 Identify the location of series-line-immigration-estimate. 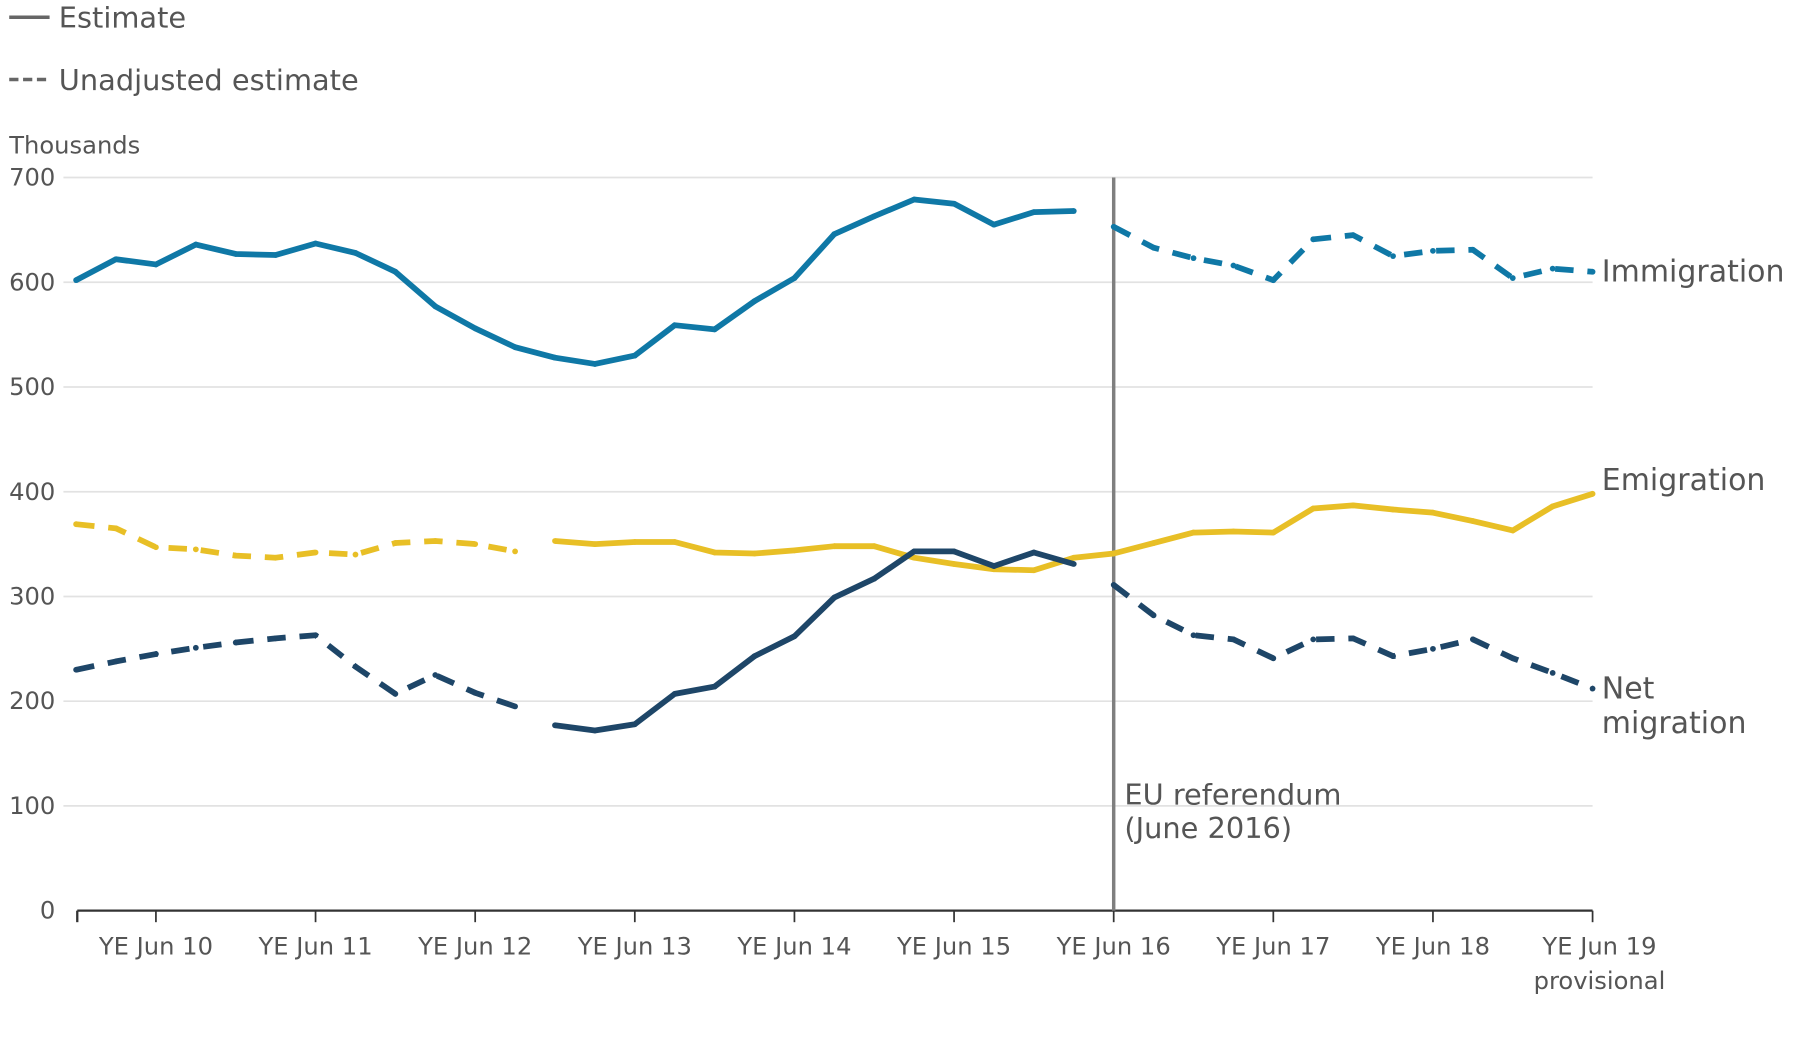
(574, 281).